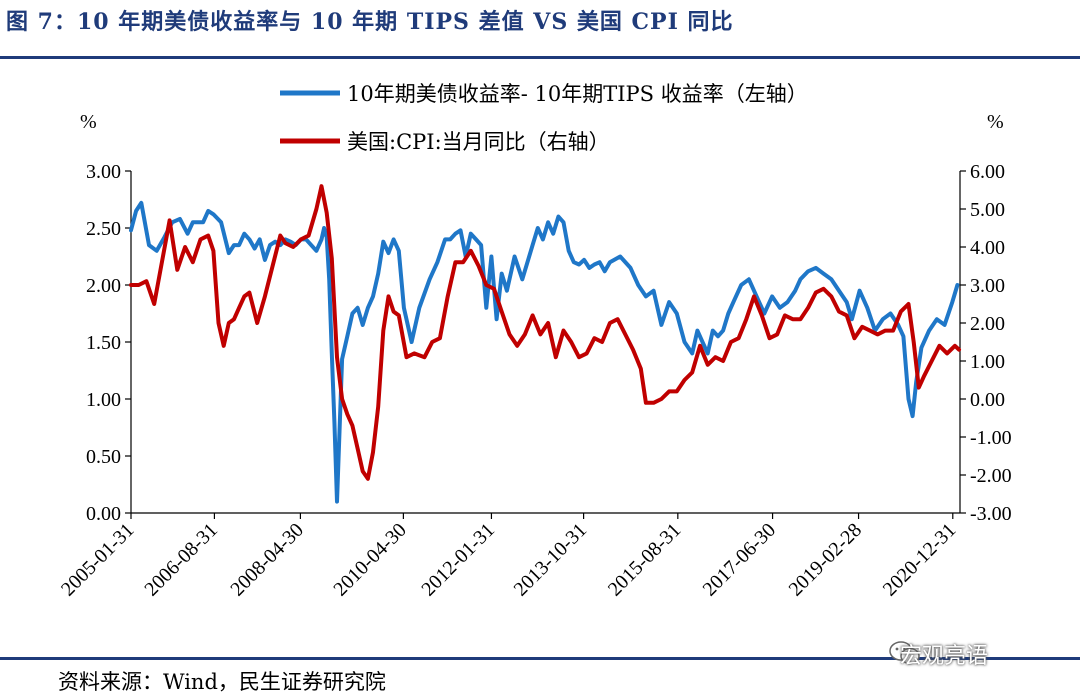 This screenshot has width=1080, height=699. Describe the element at coordinates (995, 122) in the screenshot. I see `right-axis-unit: %` at that location.